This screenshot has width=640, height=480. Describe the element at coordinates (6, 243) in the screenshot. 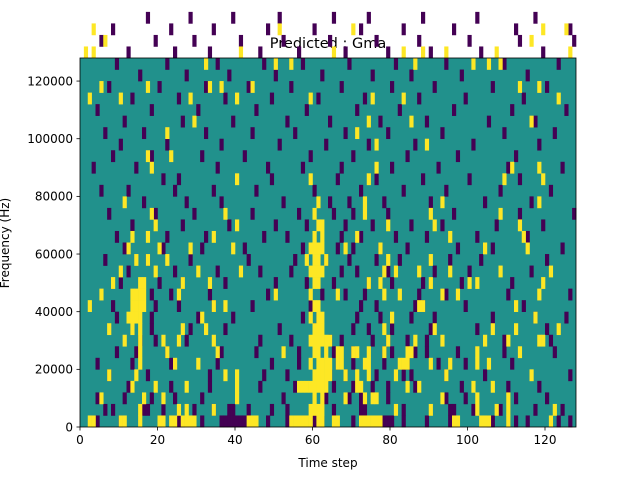

I see `y-axis-label: Frequency (Hz)` at that location.